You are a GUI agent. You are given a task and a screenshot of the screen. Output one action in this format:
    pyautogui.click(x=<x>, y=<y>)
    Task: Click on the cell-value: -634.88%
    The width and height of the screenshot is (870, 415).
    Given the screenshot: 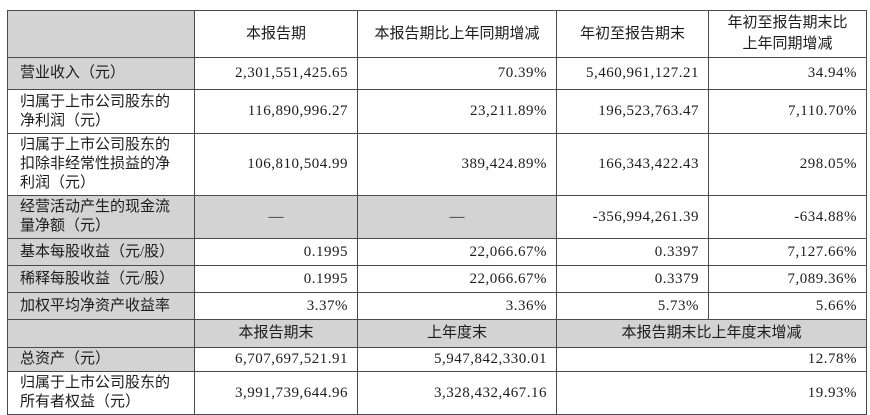 What is the action you would take?
    pyautogui.click(x=787, y=217)
    